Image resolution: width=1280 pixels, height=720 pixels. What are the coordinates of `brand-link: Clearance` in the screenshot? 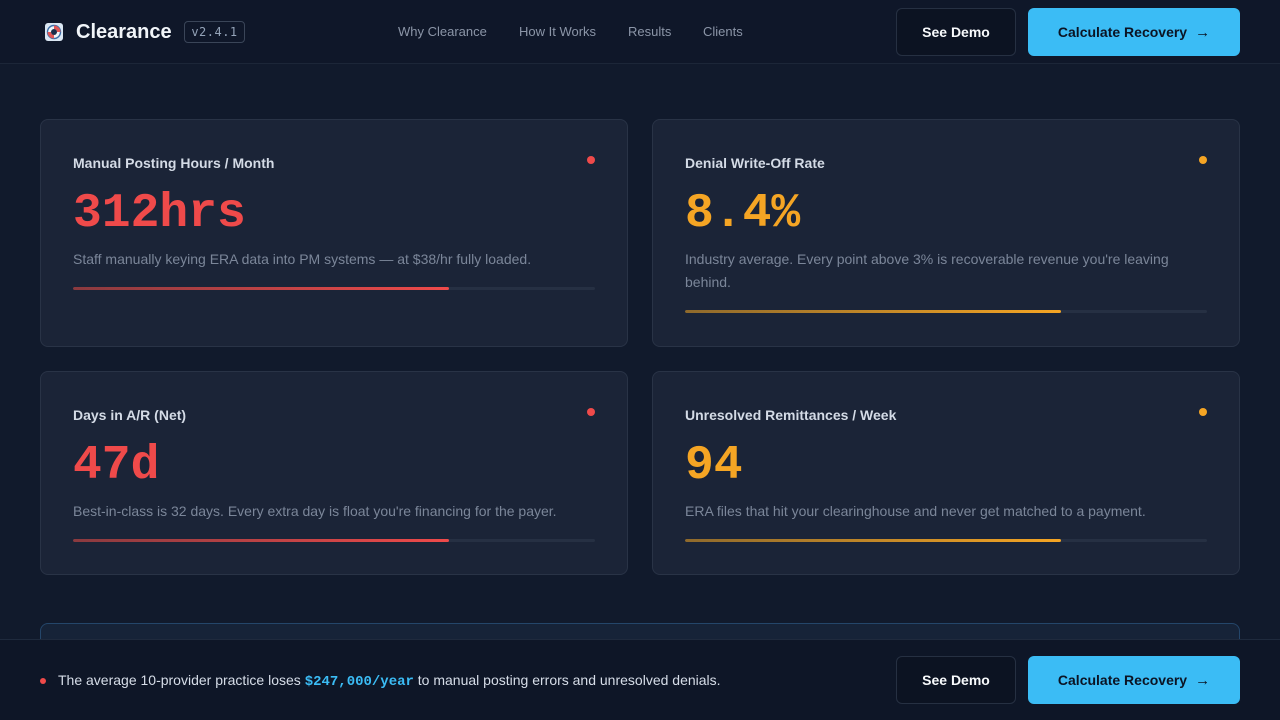 It's located at (108, 32).